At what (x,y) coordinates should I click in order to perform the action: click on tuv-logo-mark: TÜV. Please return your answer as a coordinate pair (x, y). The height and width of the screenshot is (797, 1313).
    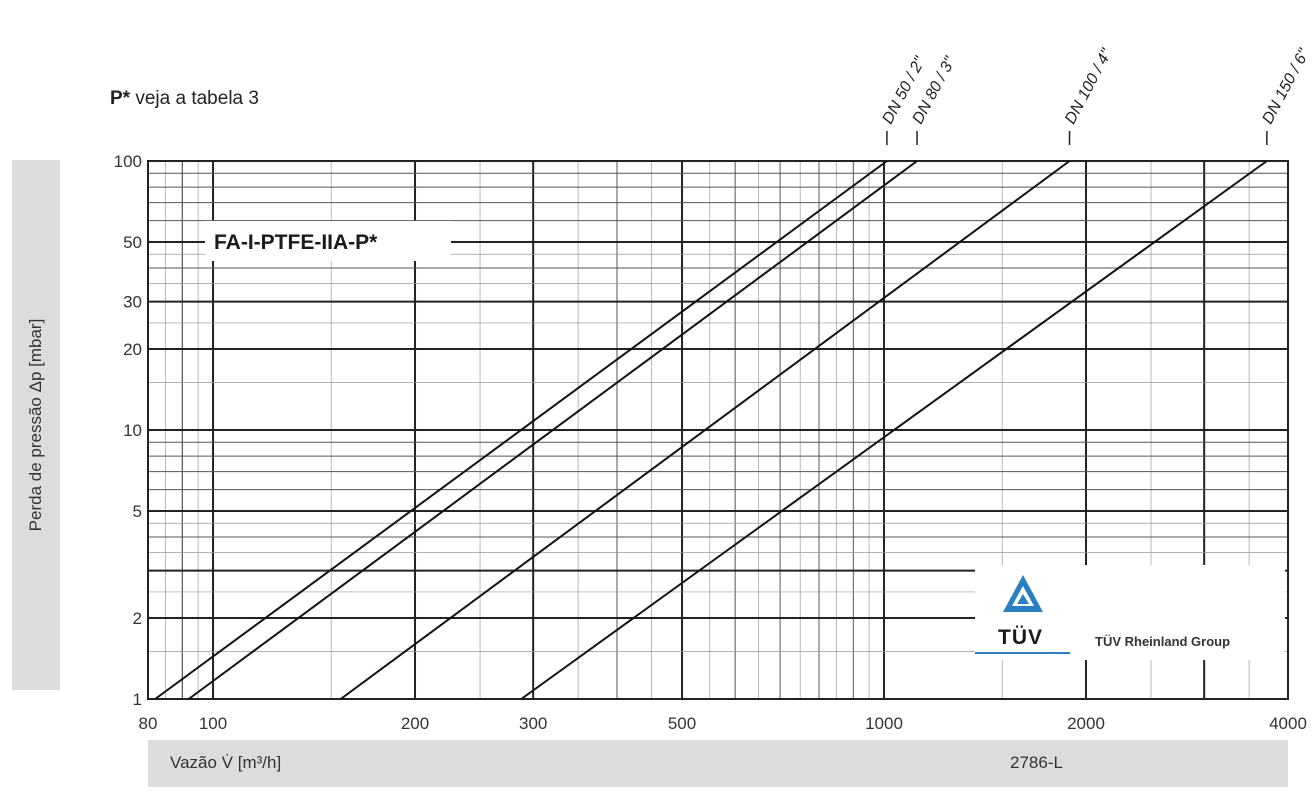
    Looking at the image, I should click on (1020, 638).